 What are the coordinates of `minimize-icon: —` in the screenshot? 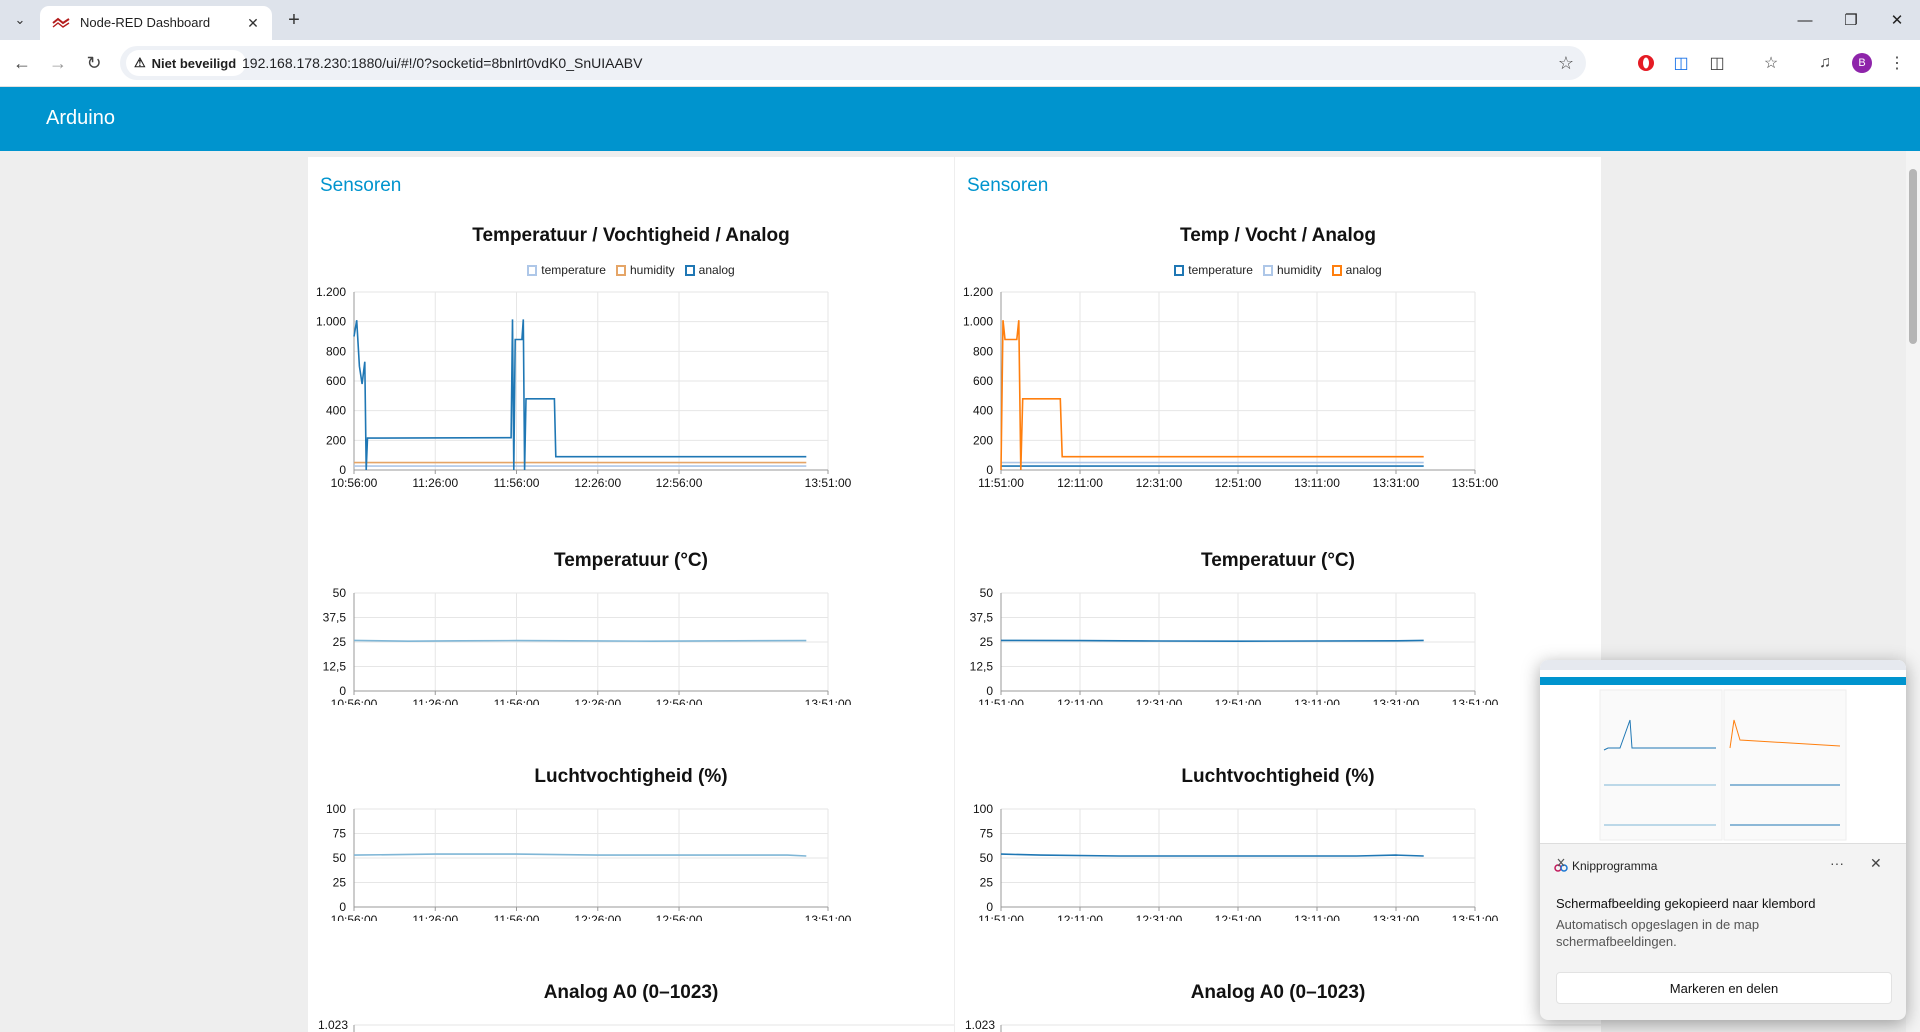 It's located at (1805, 20).